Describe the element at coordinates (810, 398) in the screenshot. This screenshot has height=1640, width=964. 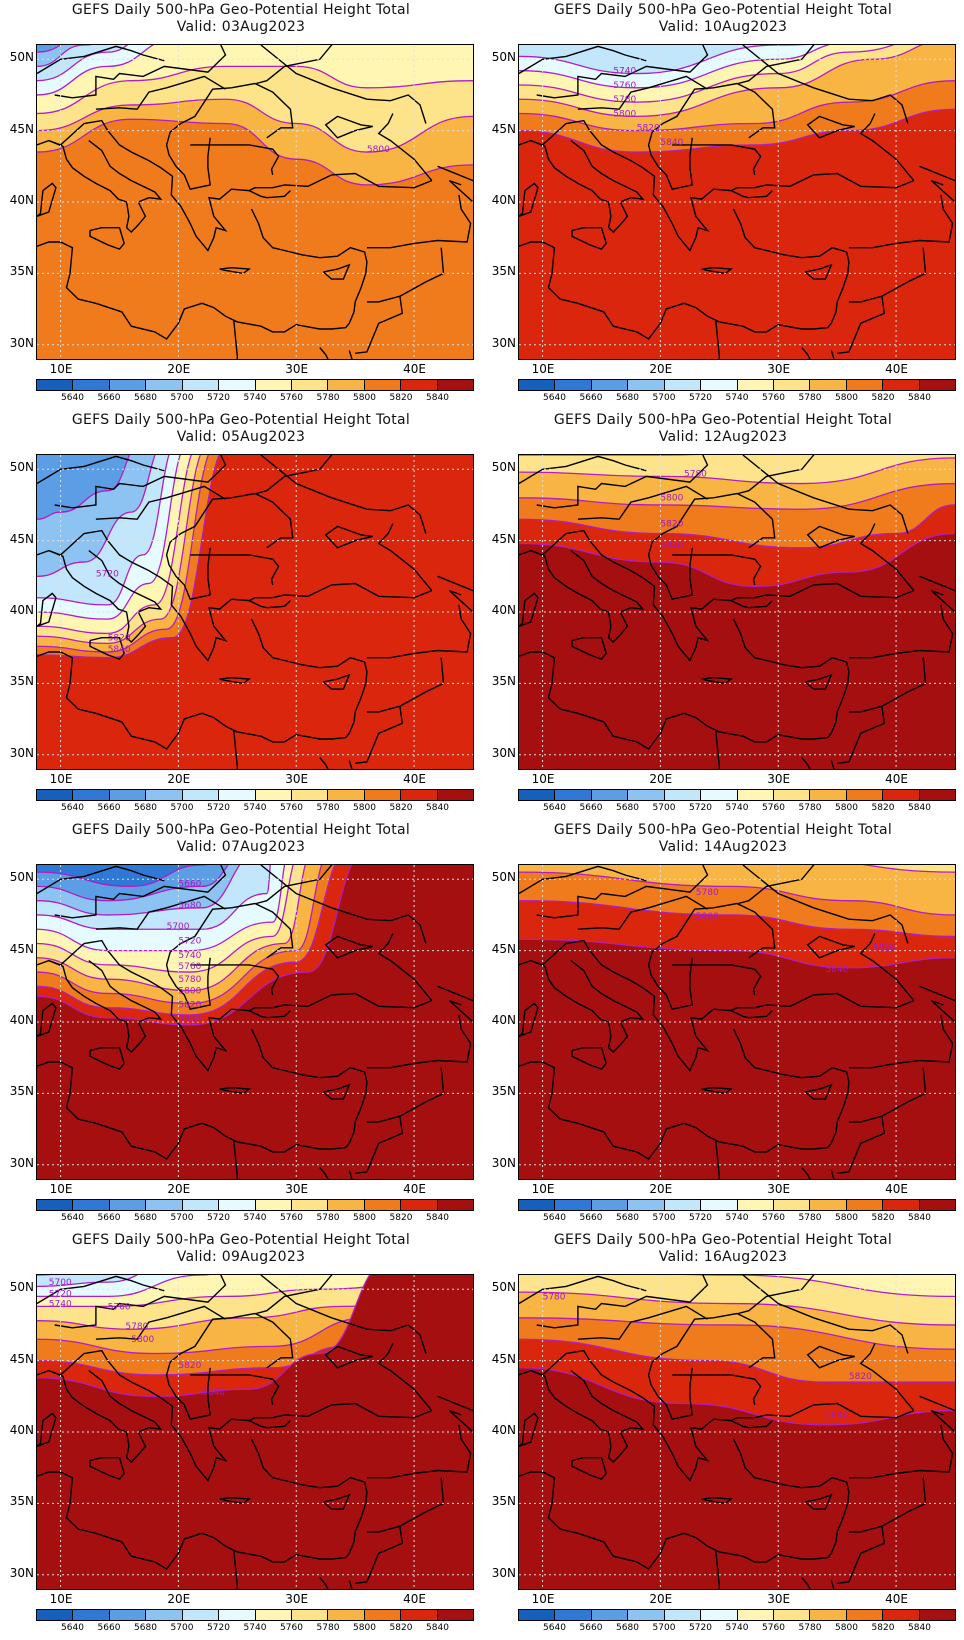
I see `colorbar-label: 5780` at that location.